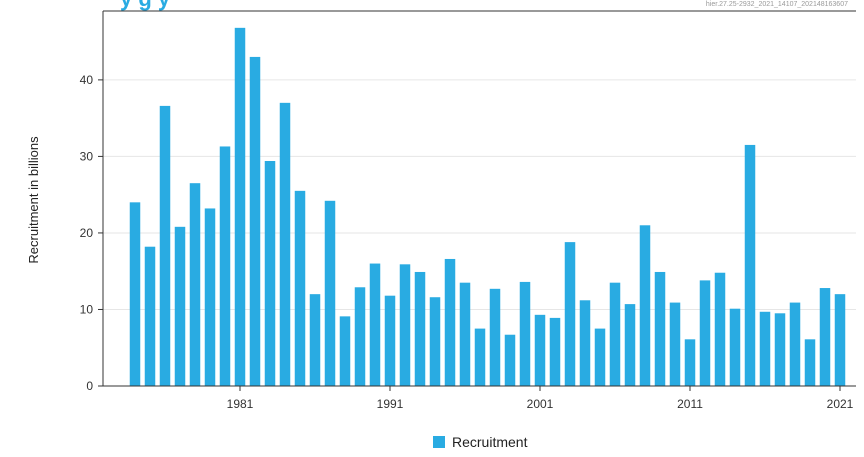 The image size is (864, 457). What do you see at coordinates (89, 386) in the screenshot?
I see `y-tick-label: 0` at bounding box center [89, 386].